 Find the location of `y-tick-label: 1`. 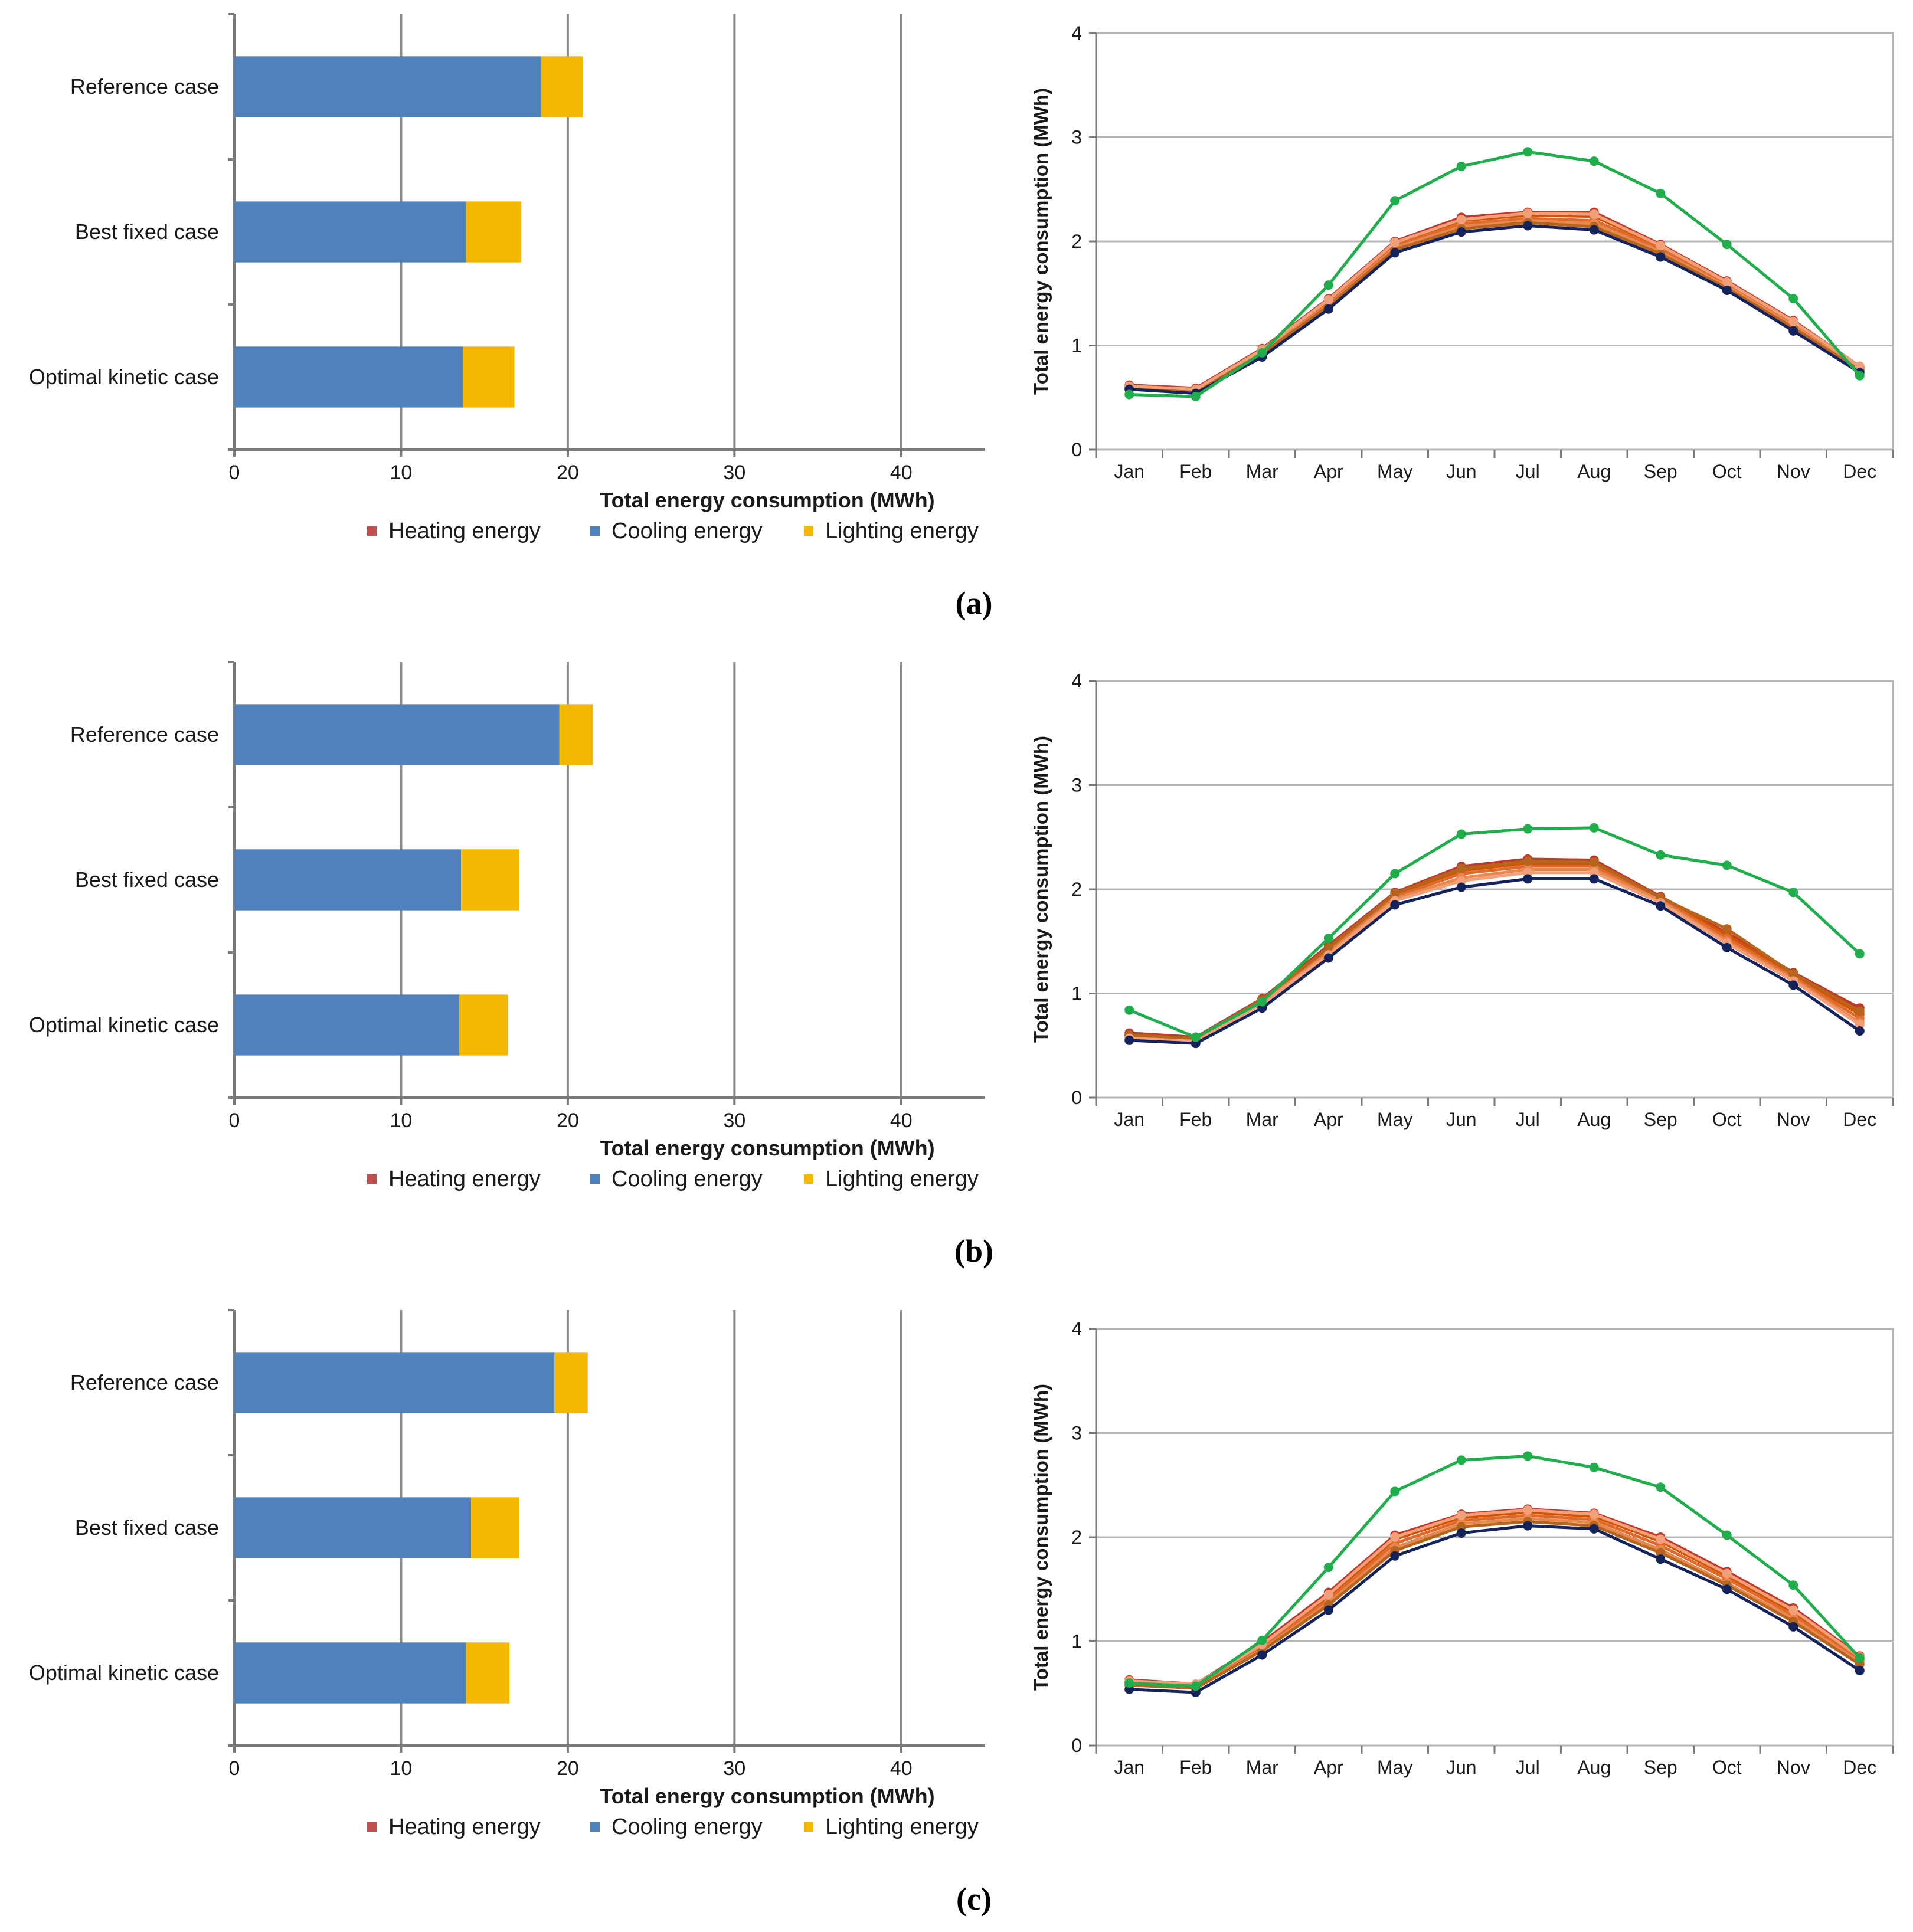

y-tick-label: 1 is located at coordinates (1076, 345).